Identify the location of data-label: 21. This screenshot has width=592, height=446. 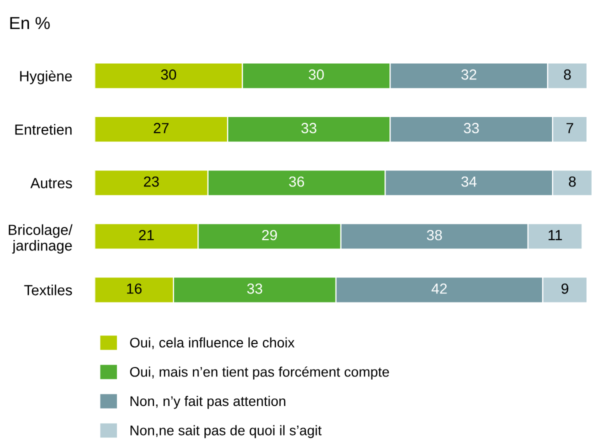
(146, 235).